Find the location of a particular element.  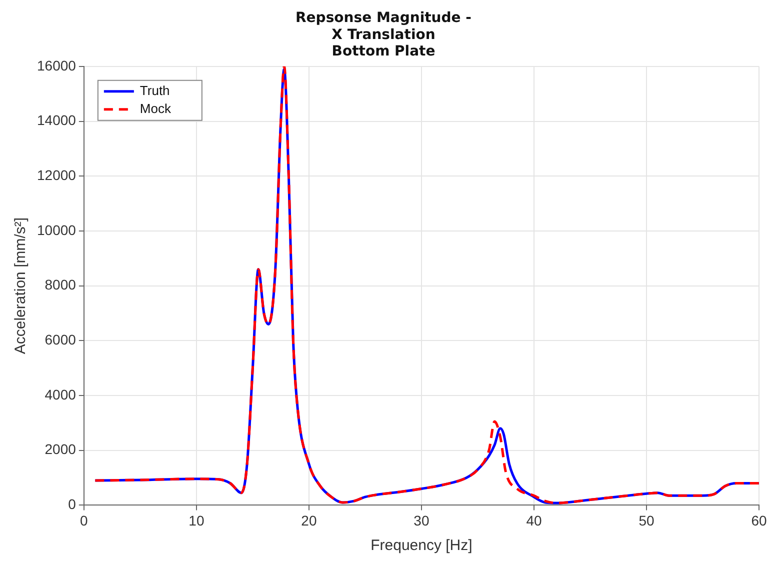

y-tick-label: 2000 is located at coordinates (60, 449).